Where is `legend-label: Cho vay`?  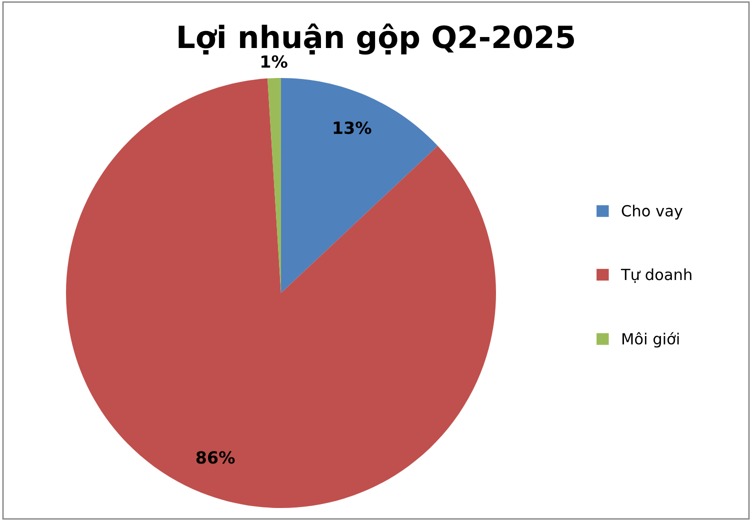 legend-label: Cho vay is located at coordinates (652, 212).